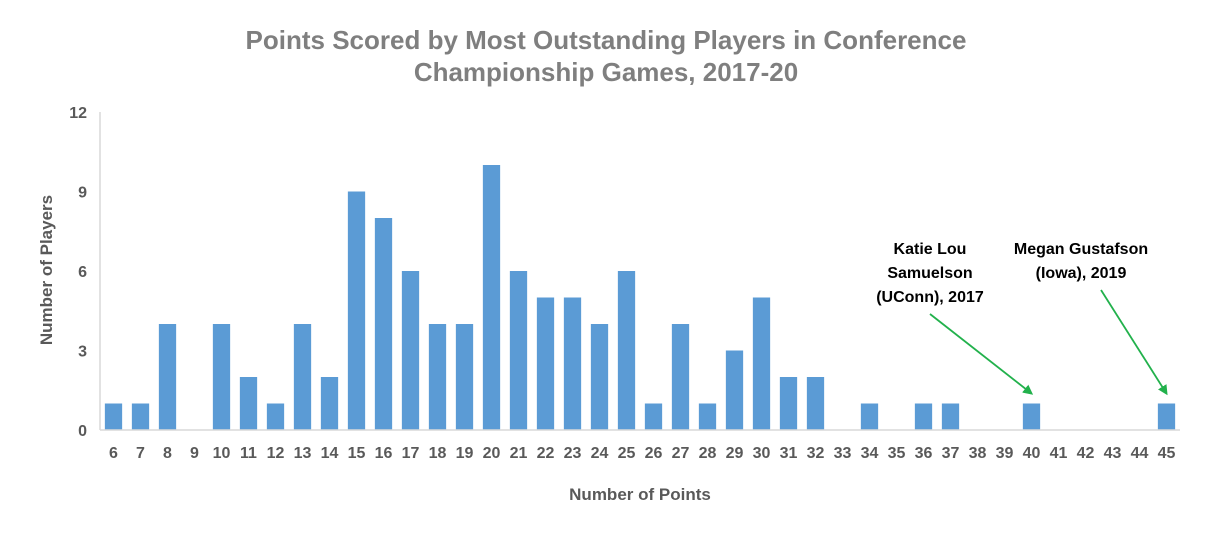 The image size is (1216, 534). I want to click on x-tick-label: 30, so click(762, 453).